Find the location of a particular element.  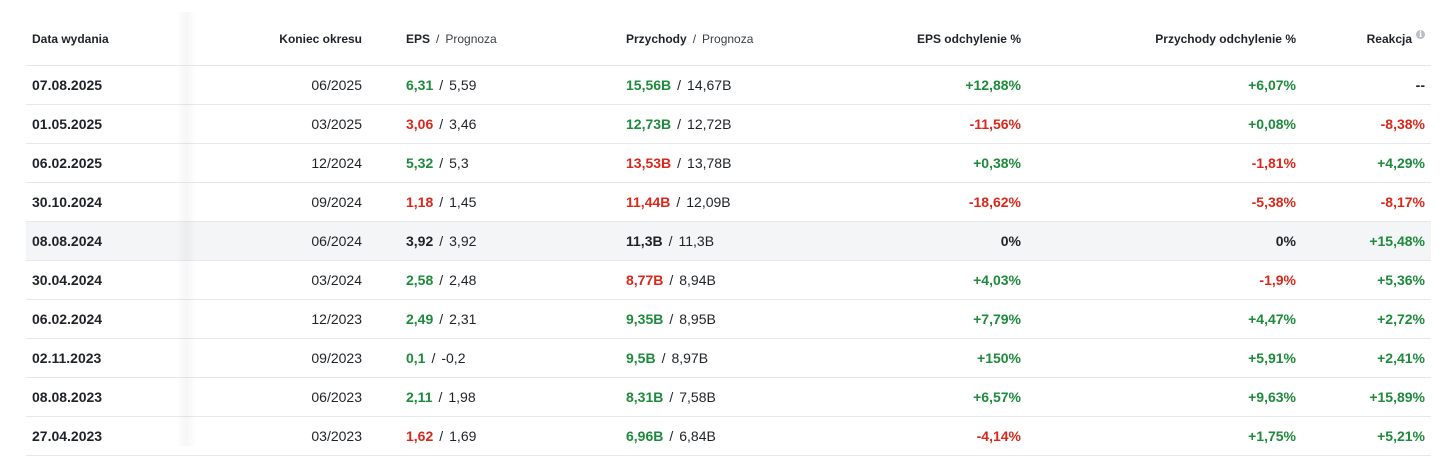

eps-actual: 2,49 is located at coordinates (420, 319).